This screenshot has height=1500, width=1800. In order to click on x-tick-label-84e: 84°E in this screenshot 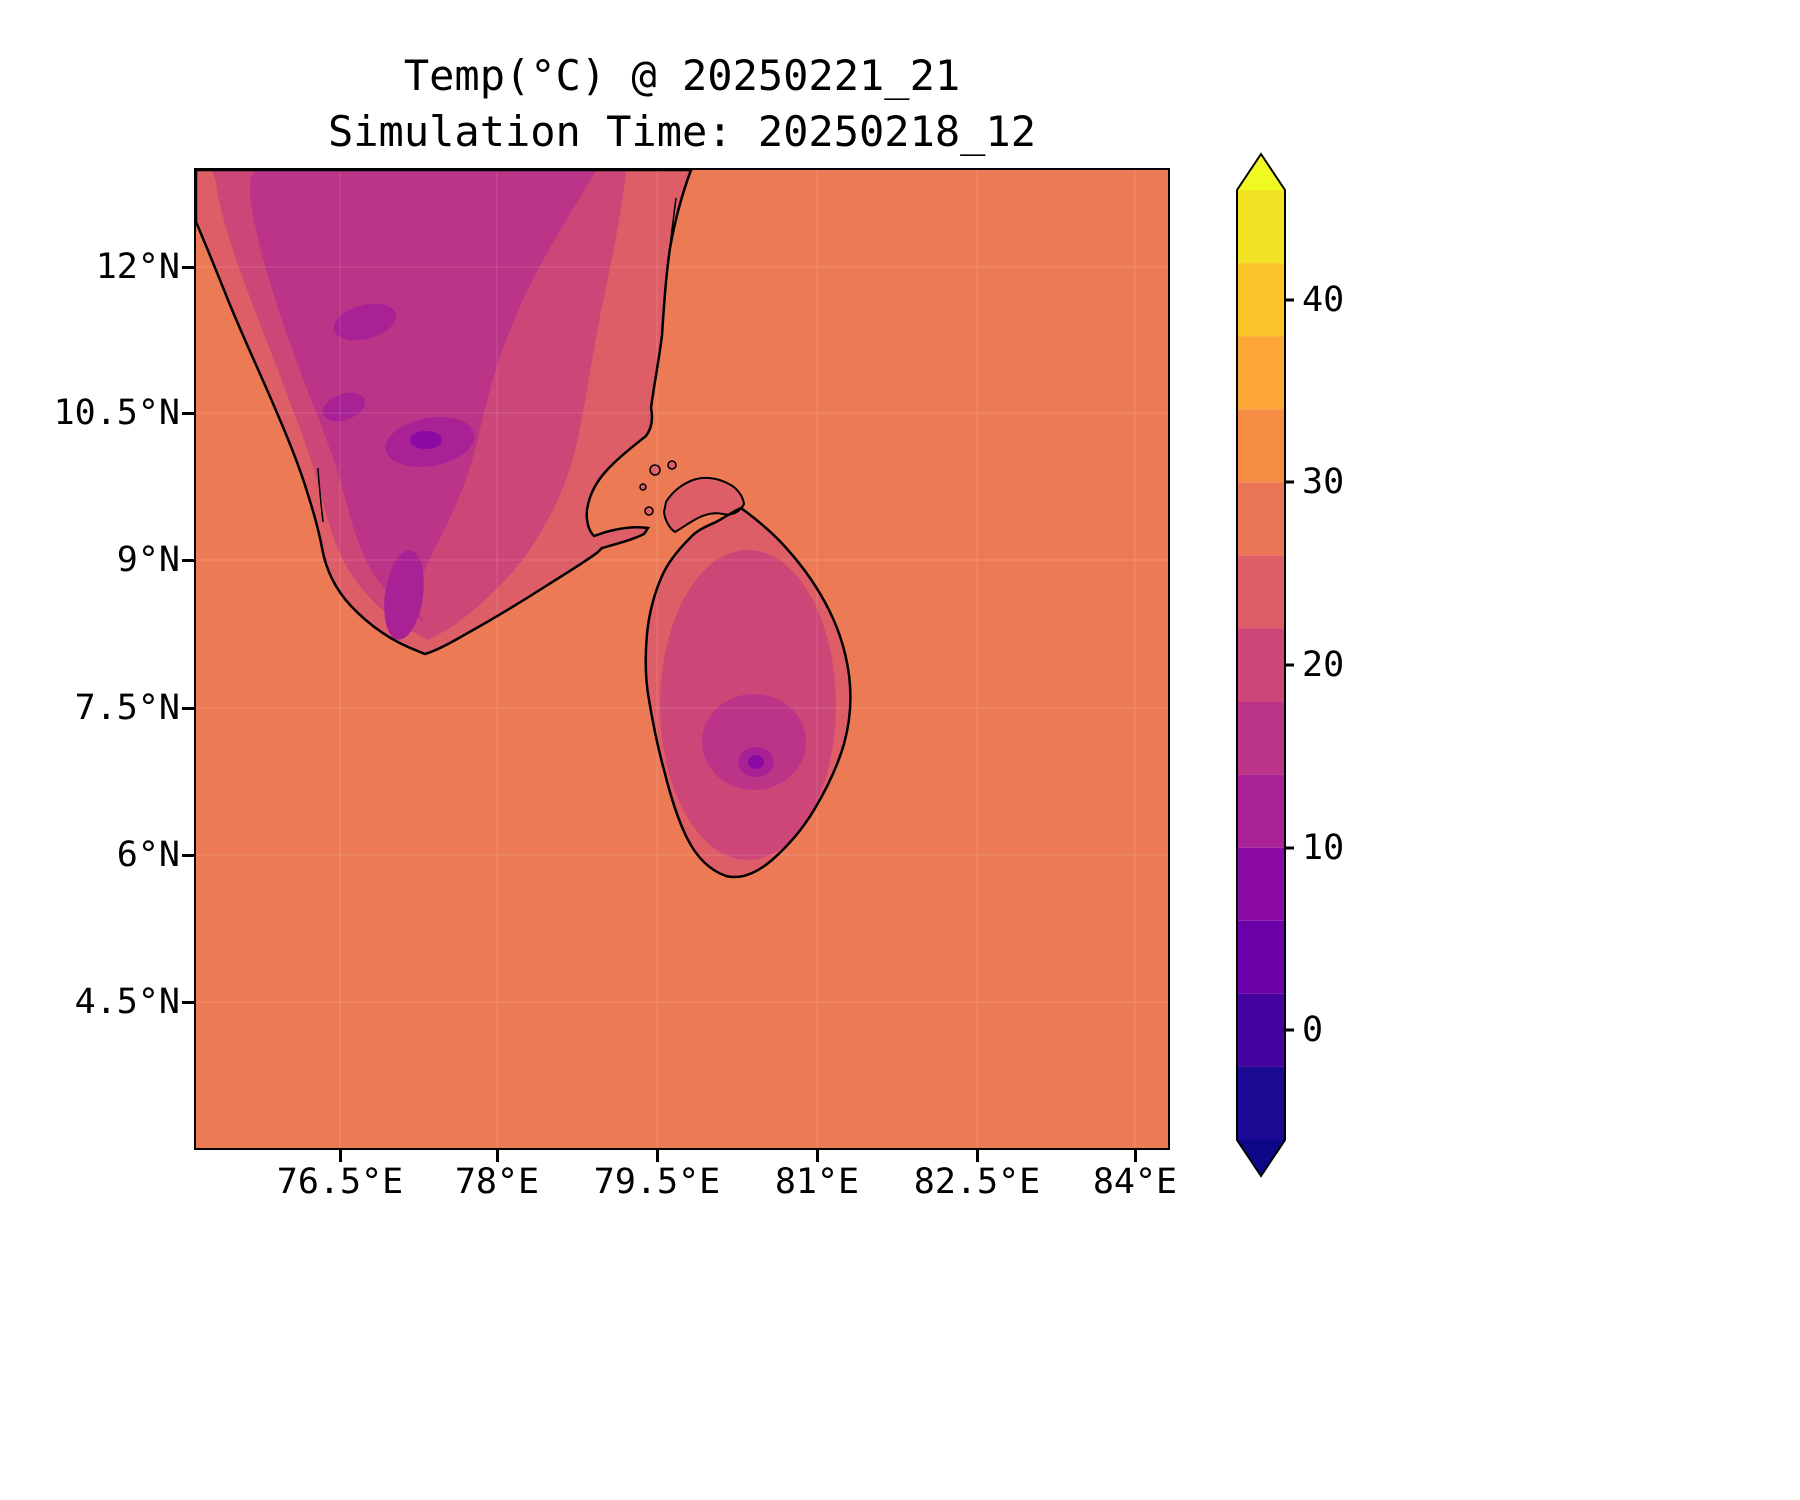, I will do `click(1135, 1182)`.